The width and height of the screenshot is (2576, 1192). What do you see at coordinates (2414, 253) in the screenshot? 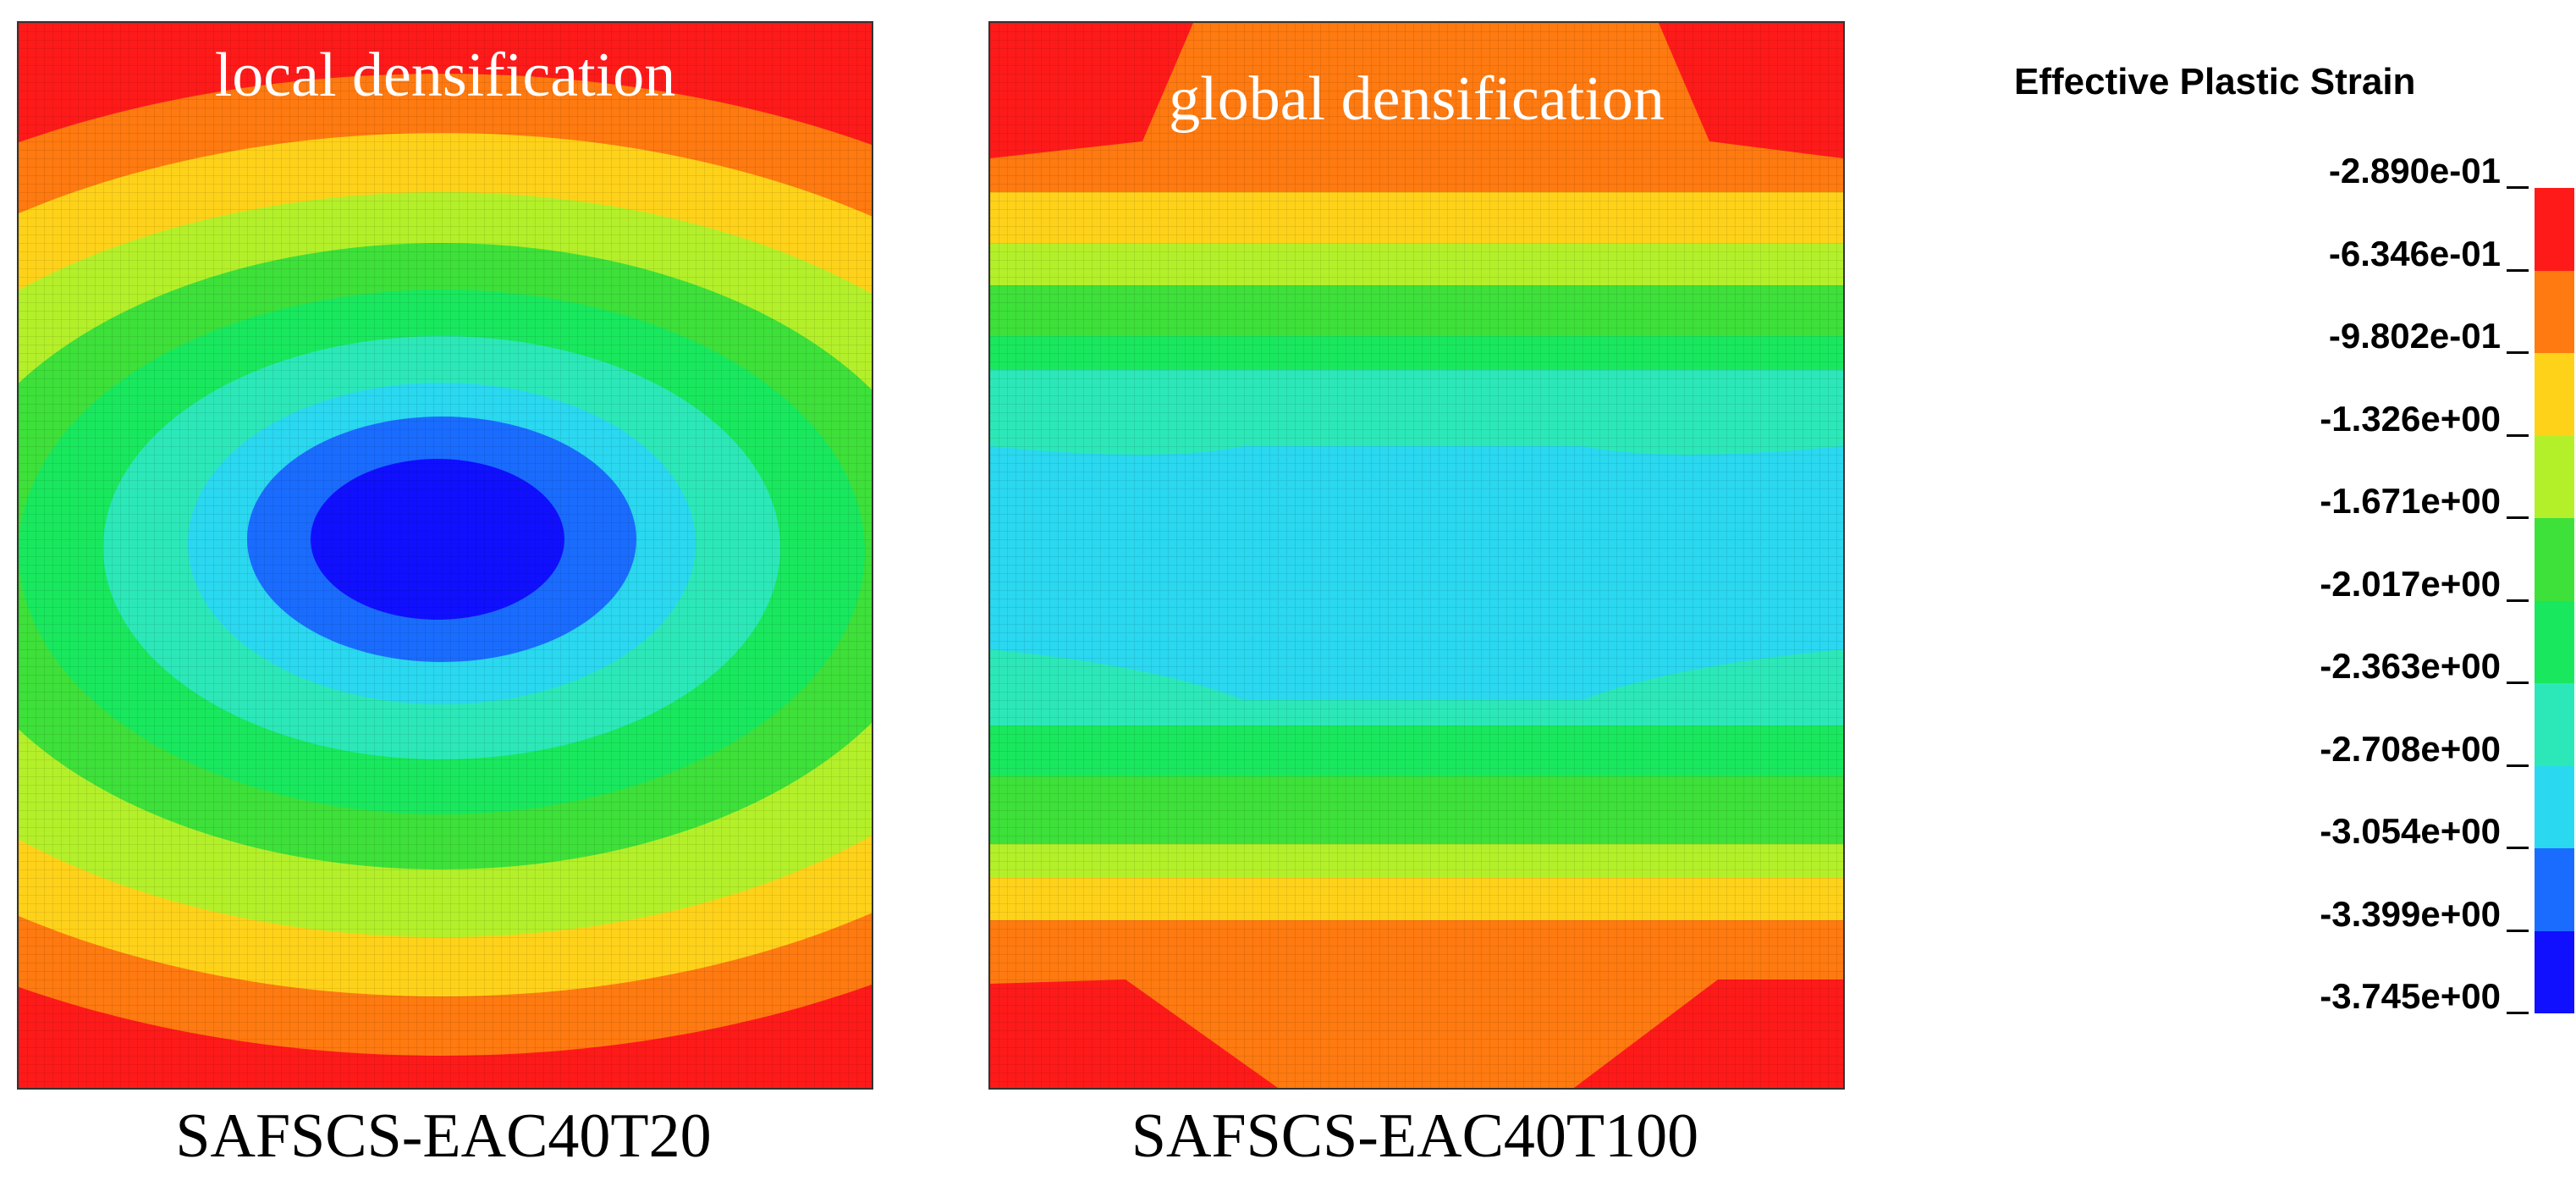
I see `legend-tick-label: -6.346e-01` at bounding box center [2414, 253].